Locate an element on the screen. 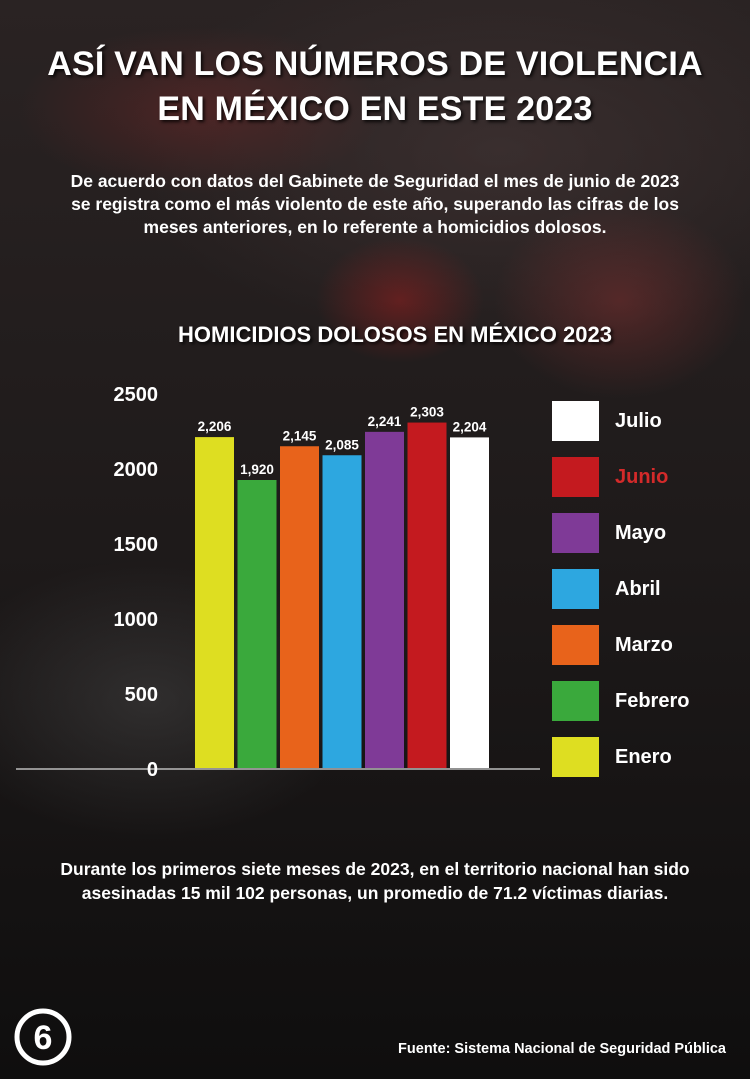 The height and width of the screenshot is (1079, 750). legend-item-enero: Enero is located at coordinates (647, 757).